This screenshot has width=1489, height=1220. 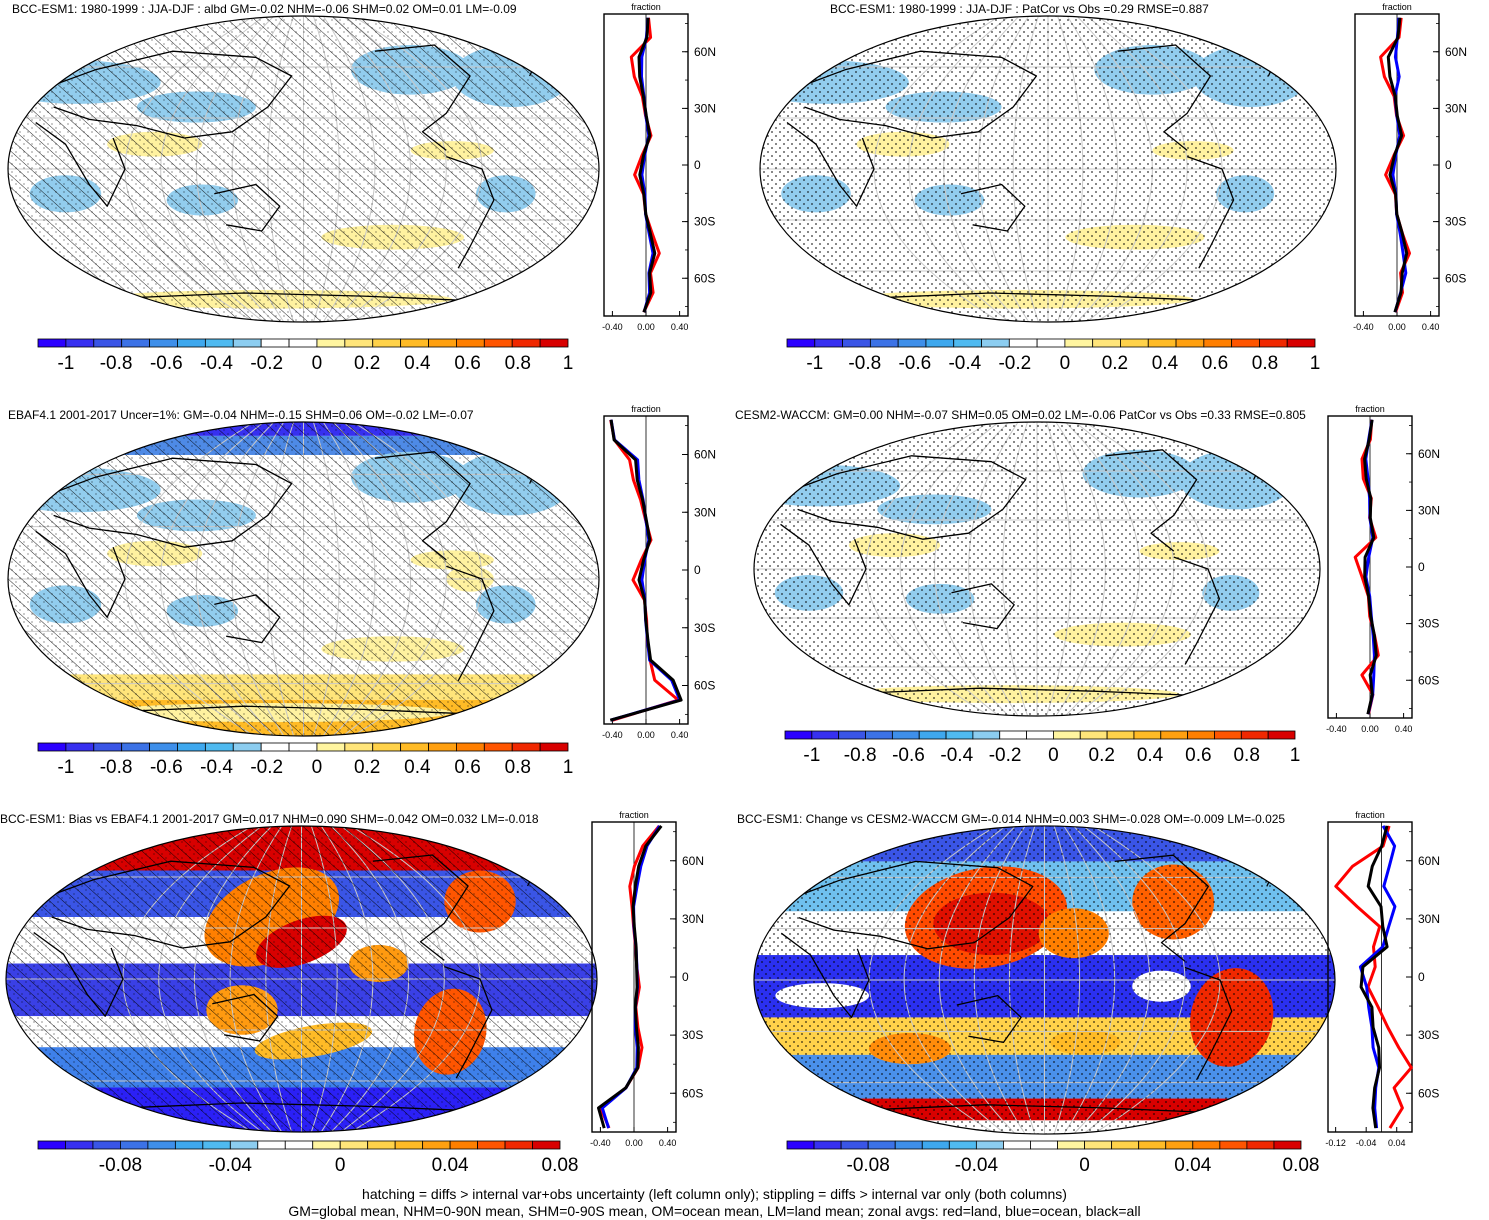 I want to click on panel-1-colorbar: -1 -0.8 -0.6 -0.4 -0.2 0 0.2 0.4 0.6 0.8 1, so click(x=305, y=356).